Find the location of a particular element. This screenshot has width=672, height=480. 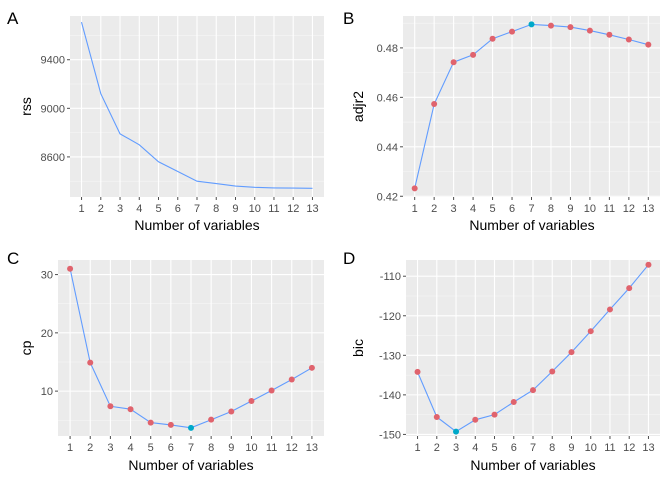

panel-tag-b: B is located at coordinates (348, 18).